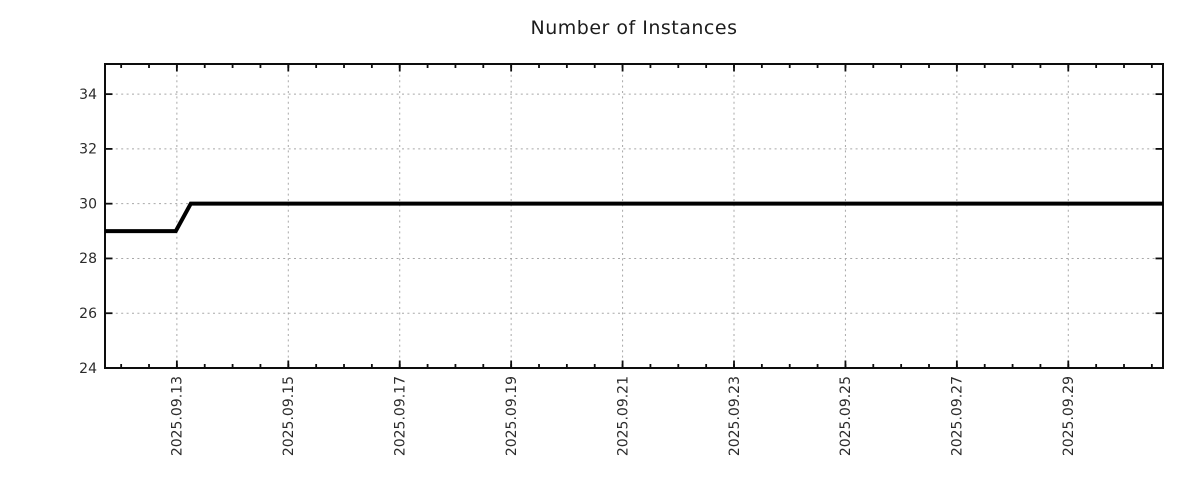  What do you see at coordinates (634, 28) in the screenshot?
I see `chart-title: Number of Instances` at bounding box center [634, 28].